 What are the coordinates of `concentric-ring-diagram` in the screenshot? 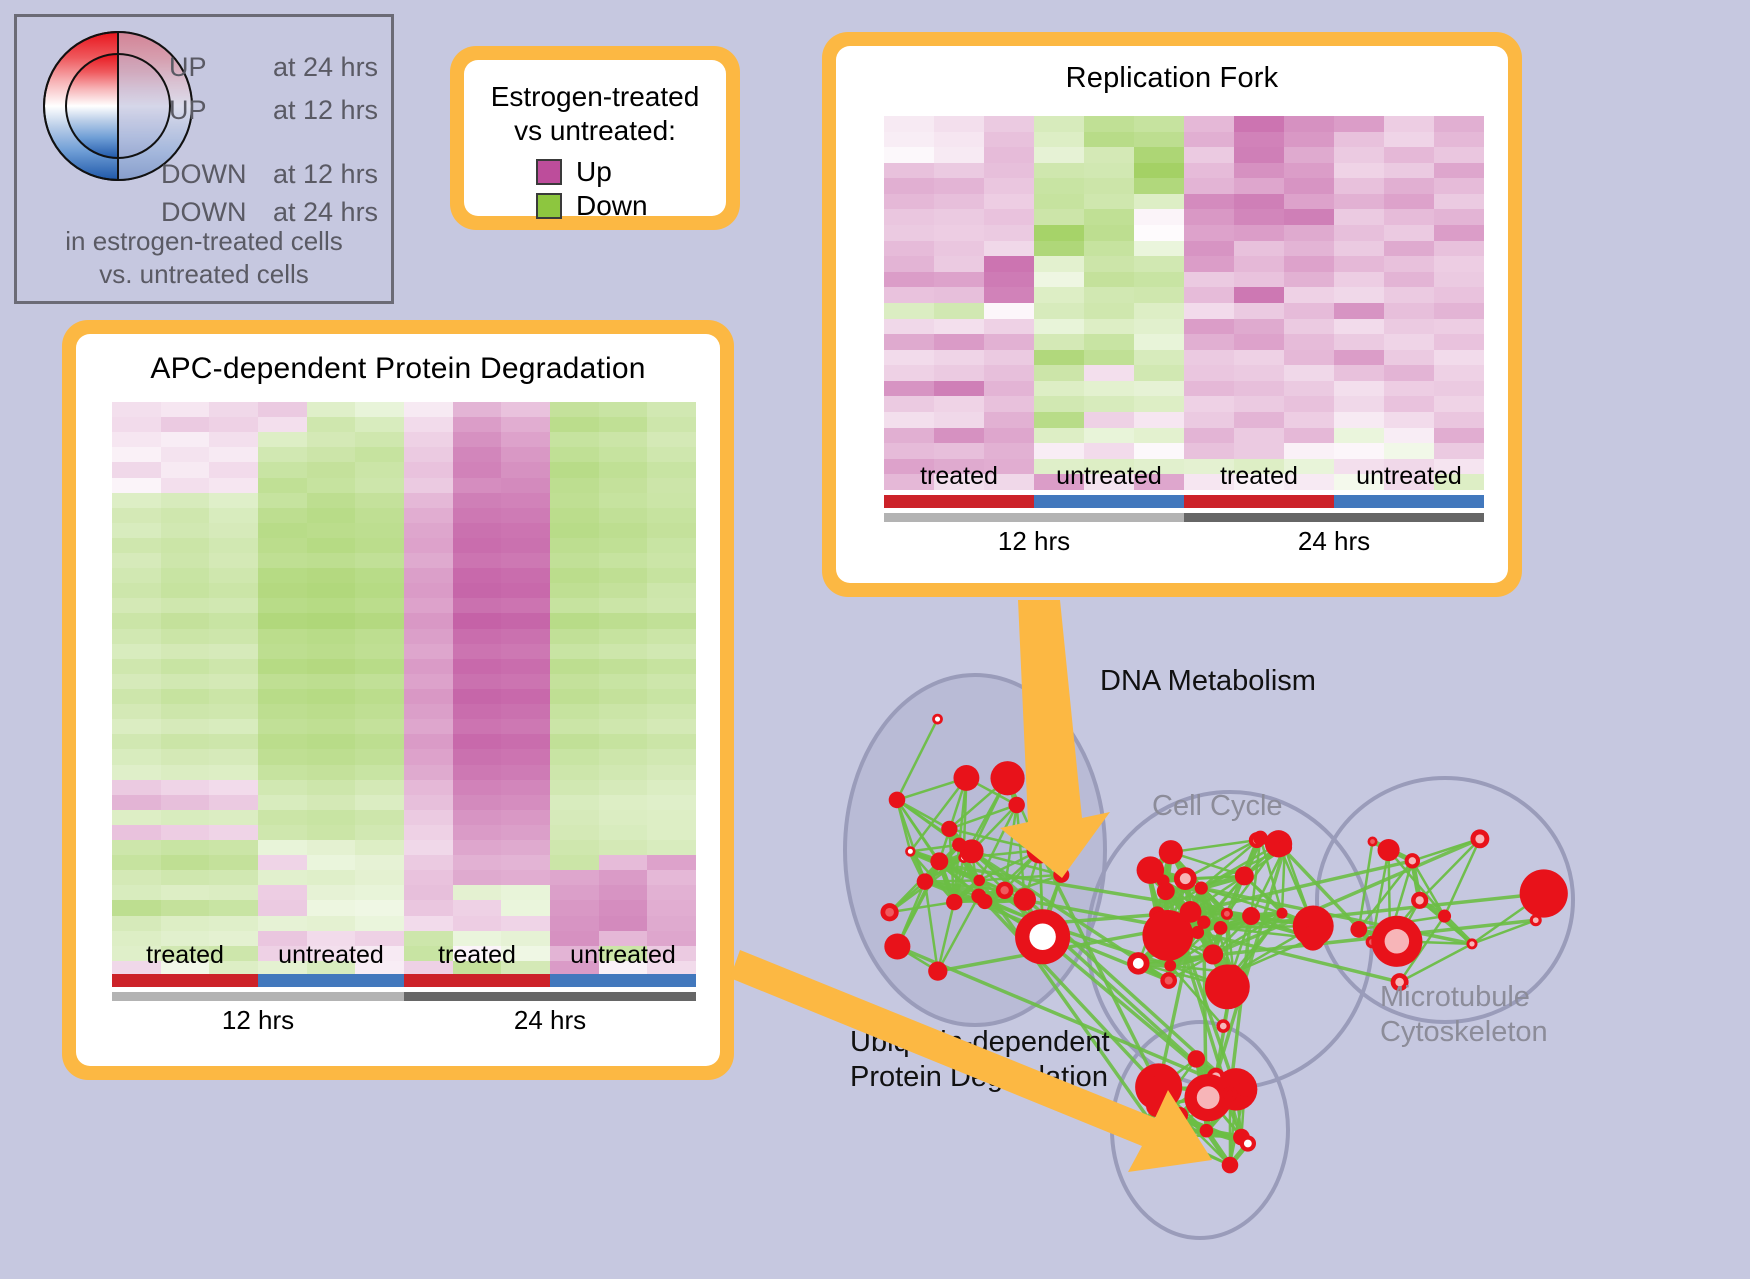 It's located at (118, 128).